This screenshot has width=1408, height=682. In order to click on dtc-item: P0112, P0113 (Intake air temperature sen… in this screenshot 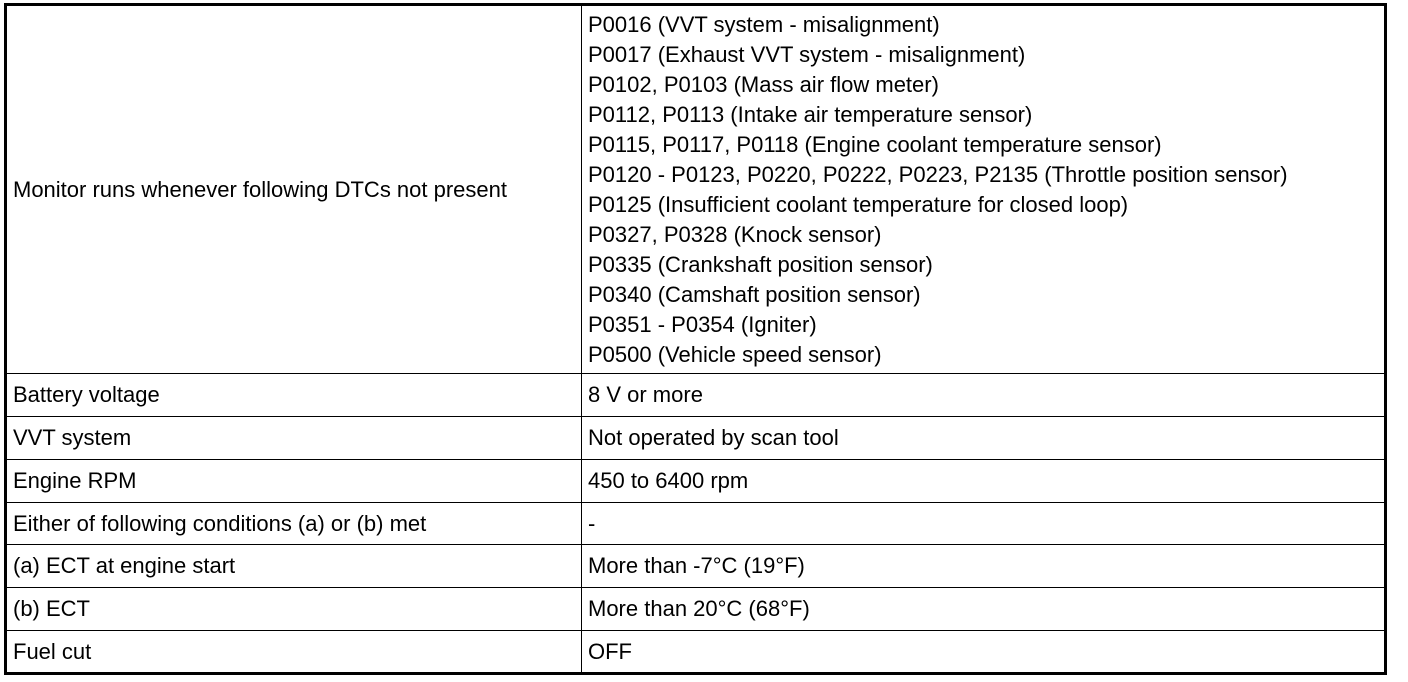, I will do `click(810, 114)`.